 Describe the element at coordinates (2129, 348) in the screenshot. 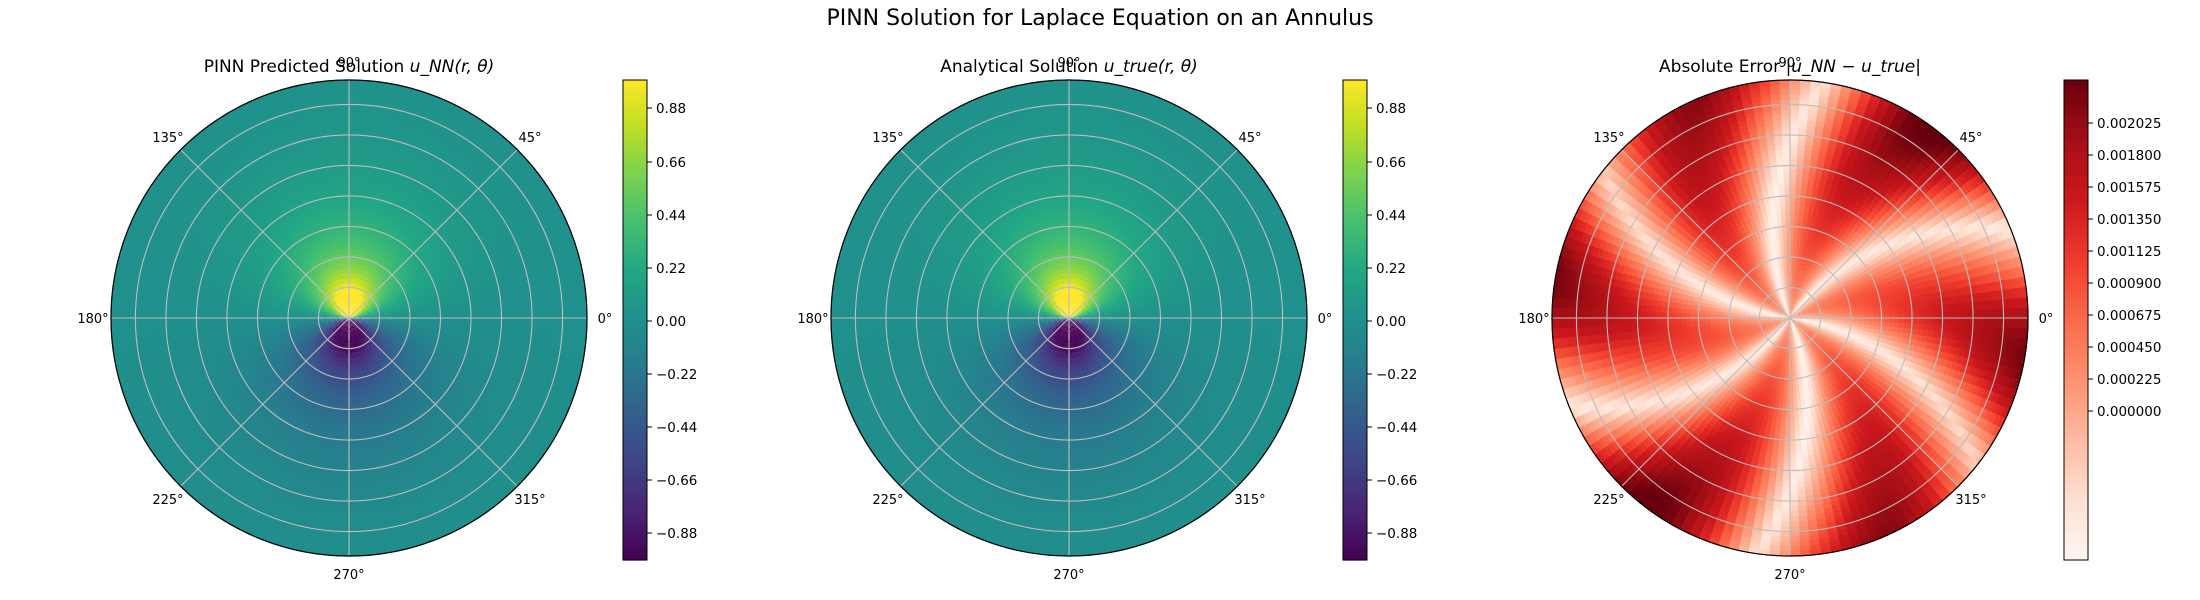

I see `colorbar-tick-label: 0.000450` at that location.